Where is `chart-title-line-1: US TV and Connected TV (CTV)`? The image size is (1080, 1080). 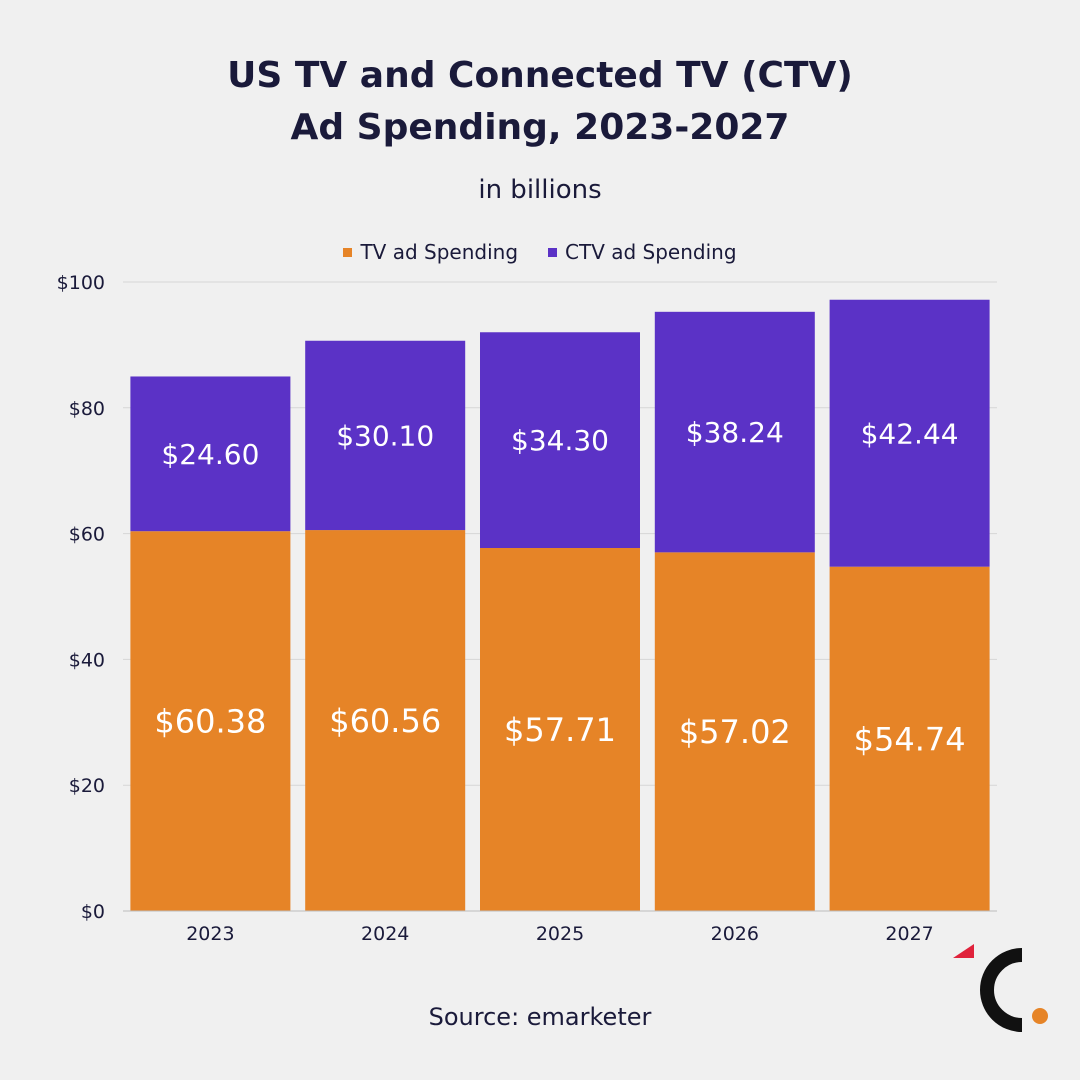 chart-title-line-1: US TV and Connected TV (CTV) is located at coordinates (540, 75).